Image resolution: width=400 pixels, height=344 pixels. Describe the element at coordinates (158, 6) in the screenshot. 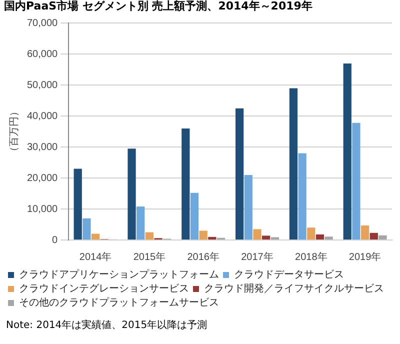

I see `chart-title: 国内PaaS市場 セグメント別 売上額予測、2014年～2019年` at that location.